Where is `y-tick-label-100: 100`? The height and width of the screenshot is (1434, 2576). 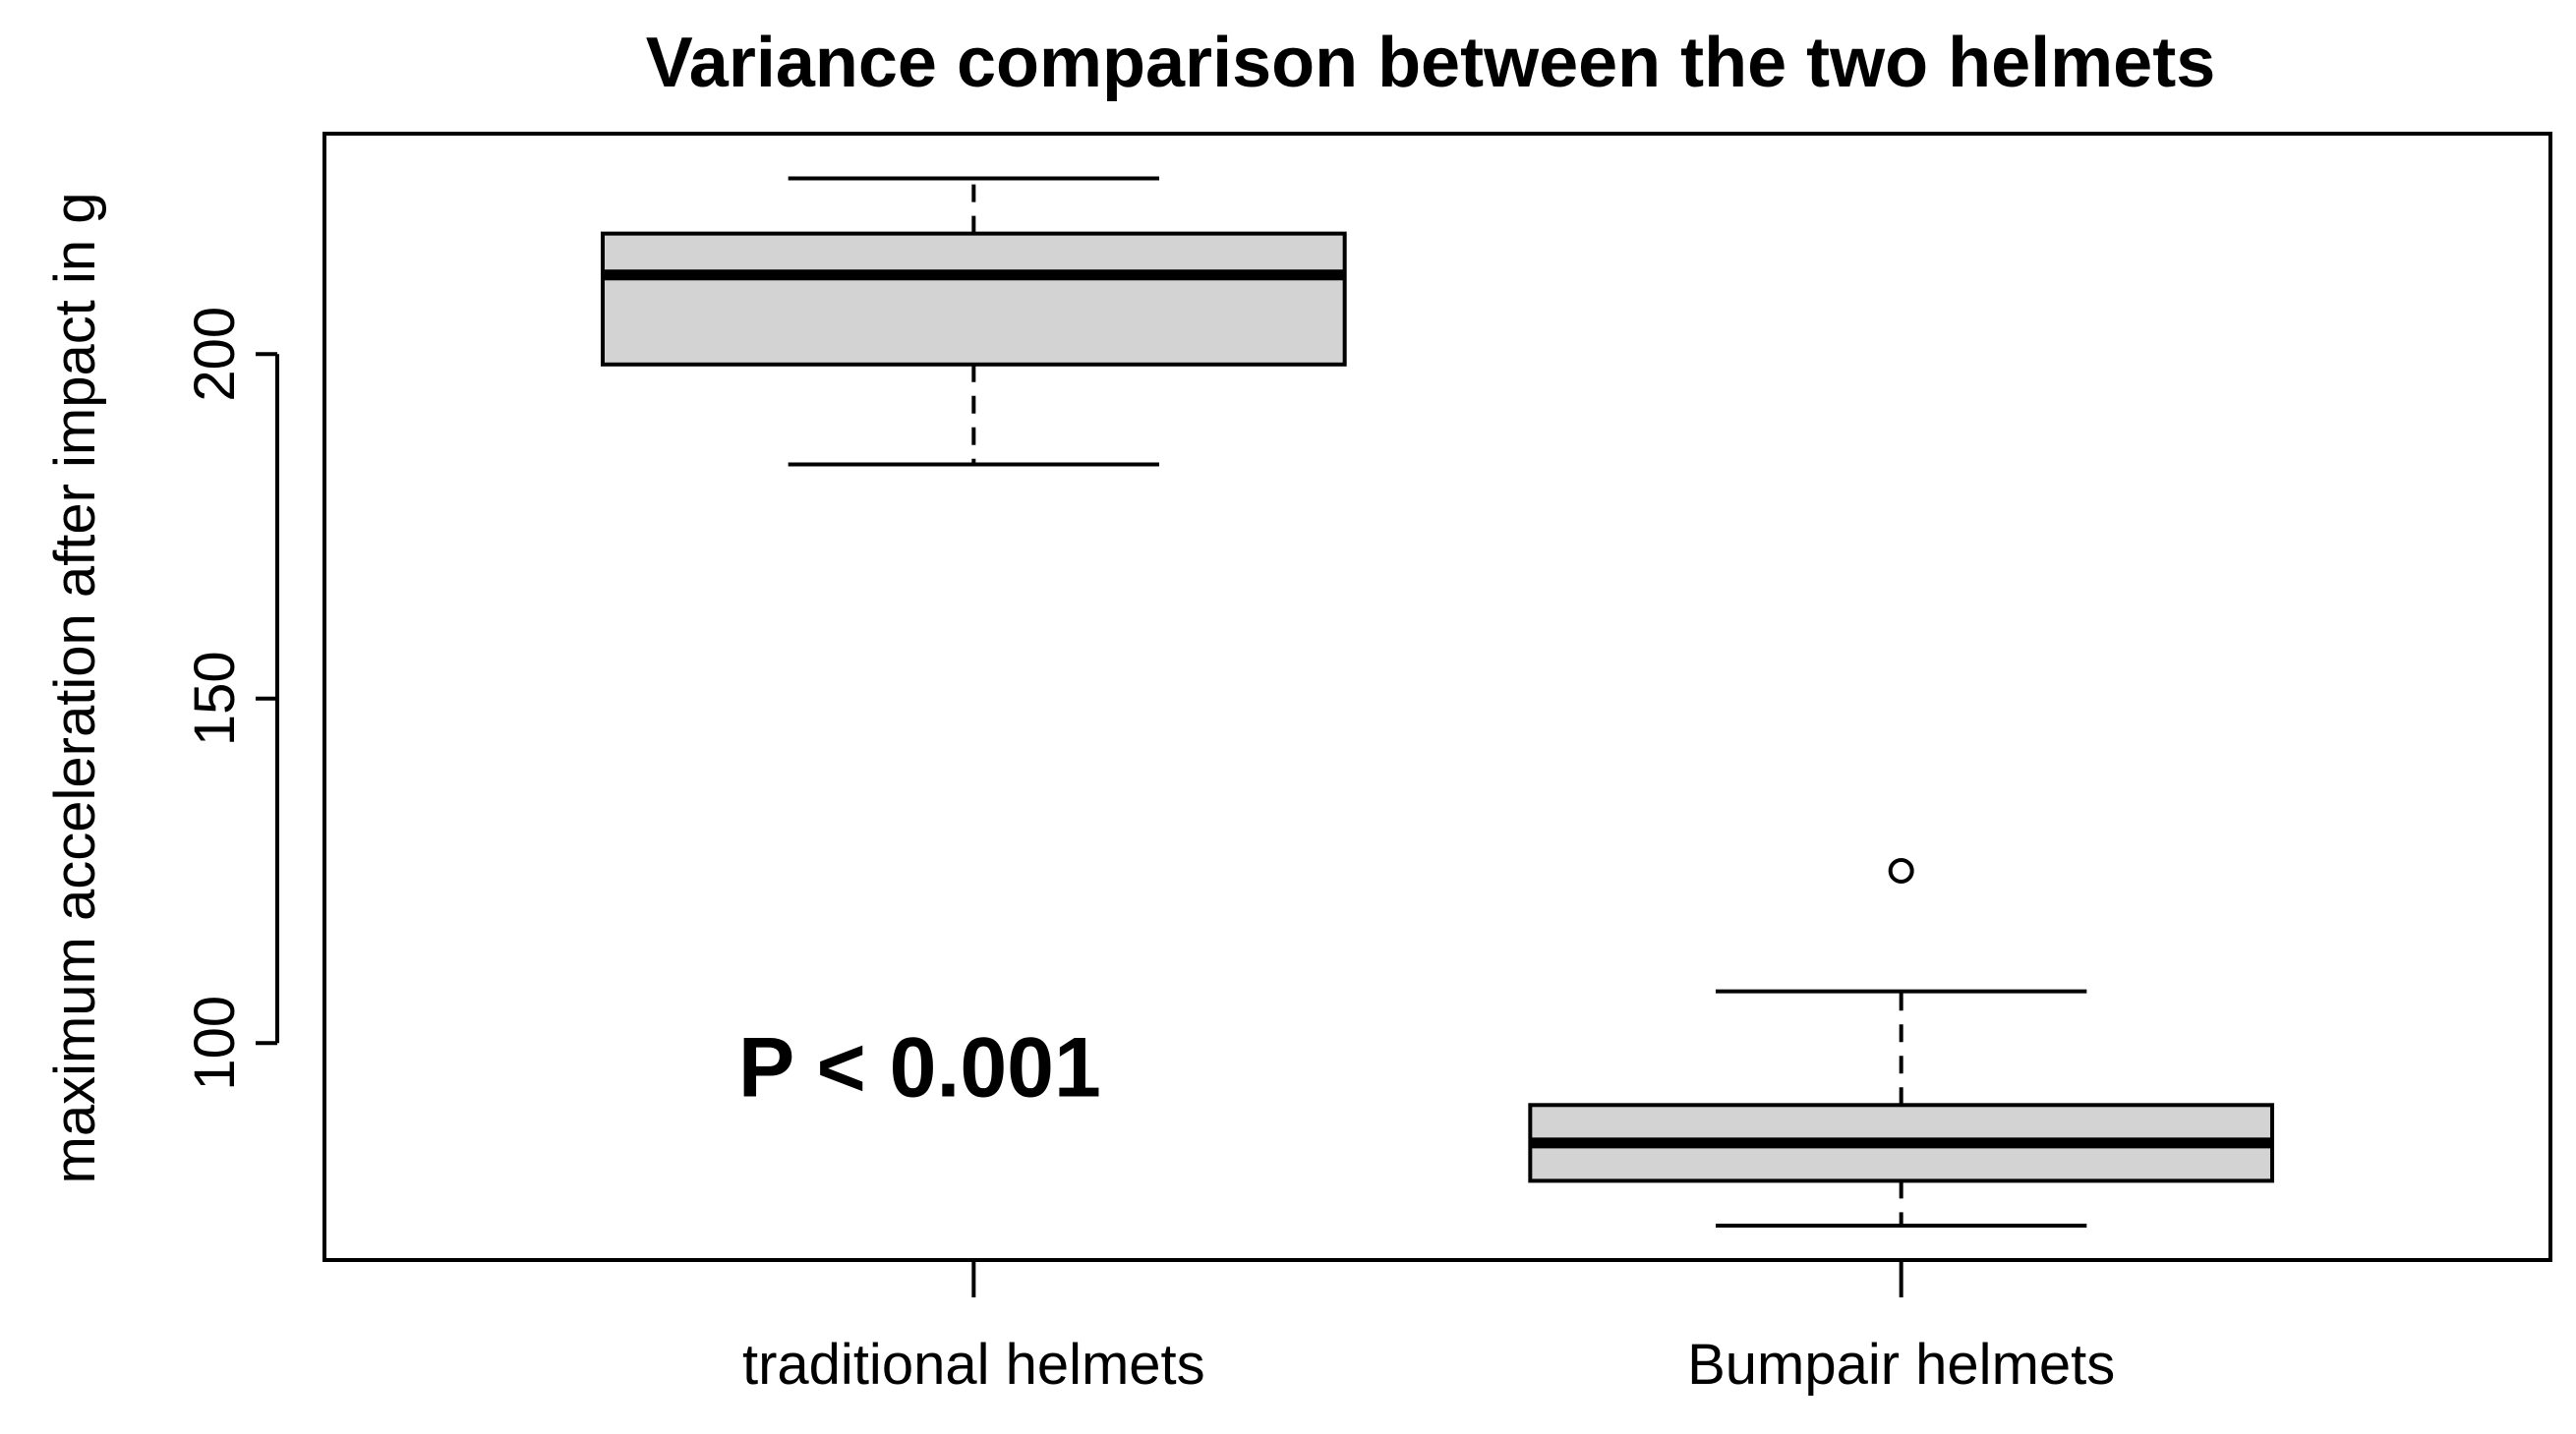 y-tick-label-100: 100 is located at coordinates (215, 1043).